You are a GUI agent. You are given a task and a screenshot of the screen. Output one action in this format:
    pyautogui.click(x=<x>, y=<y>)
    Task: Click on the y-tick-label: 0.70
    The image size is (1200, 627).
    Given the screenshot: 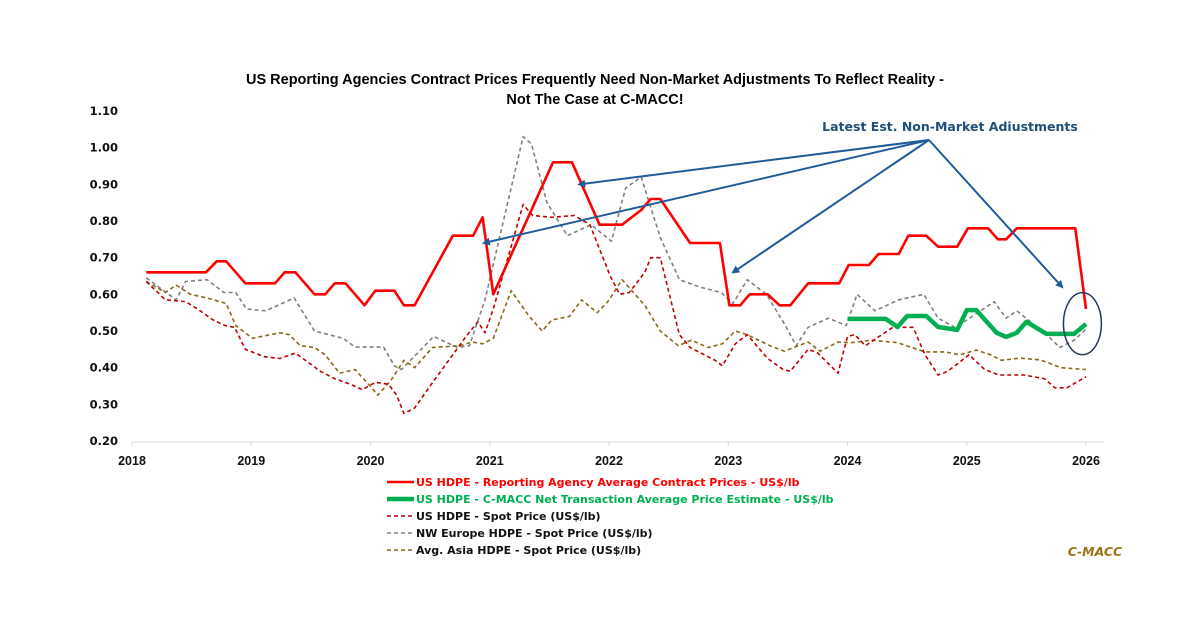 What is the action you would take?
    pyautogui.click(x=104, y=258)
    